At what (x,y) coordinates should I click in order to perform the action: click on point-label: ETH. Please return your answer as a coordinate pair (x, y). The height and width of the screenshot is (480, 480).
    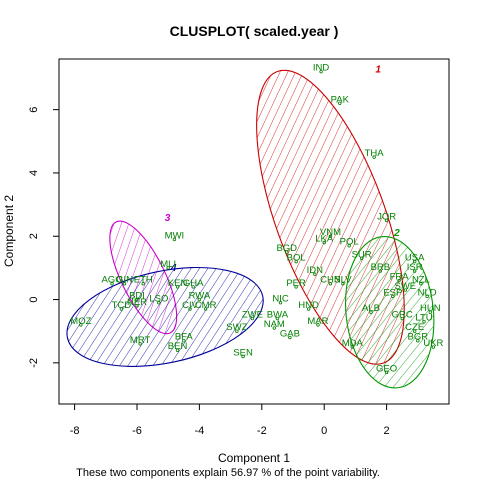
    Looking at the image, I should click on (143, 280).